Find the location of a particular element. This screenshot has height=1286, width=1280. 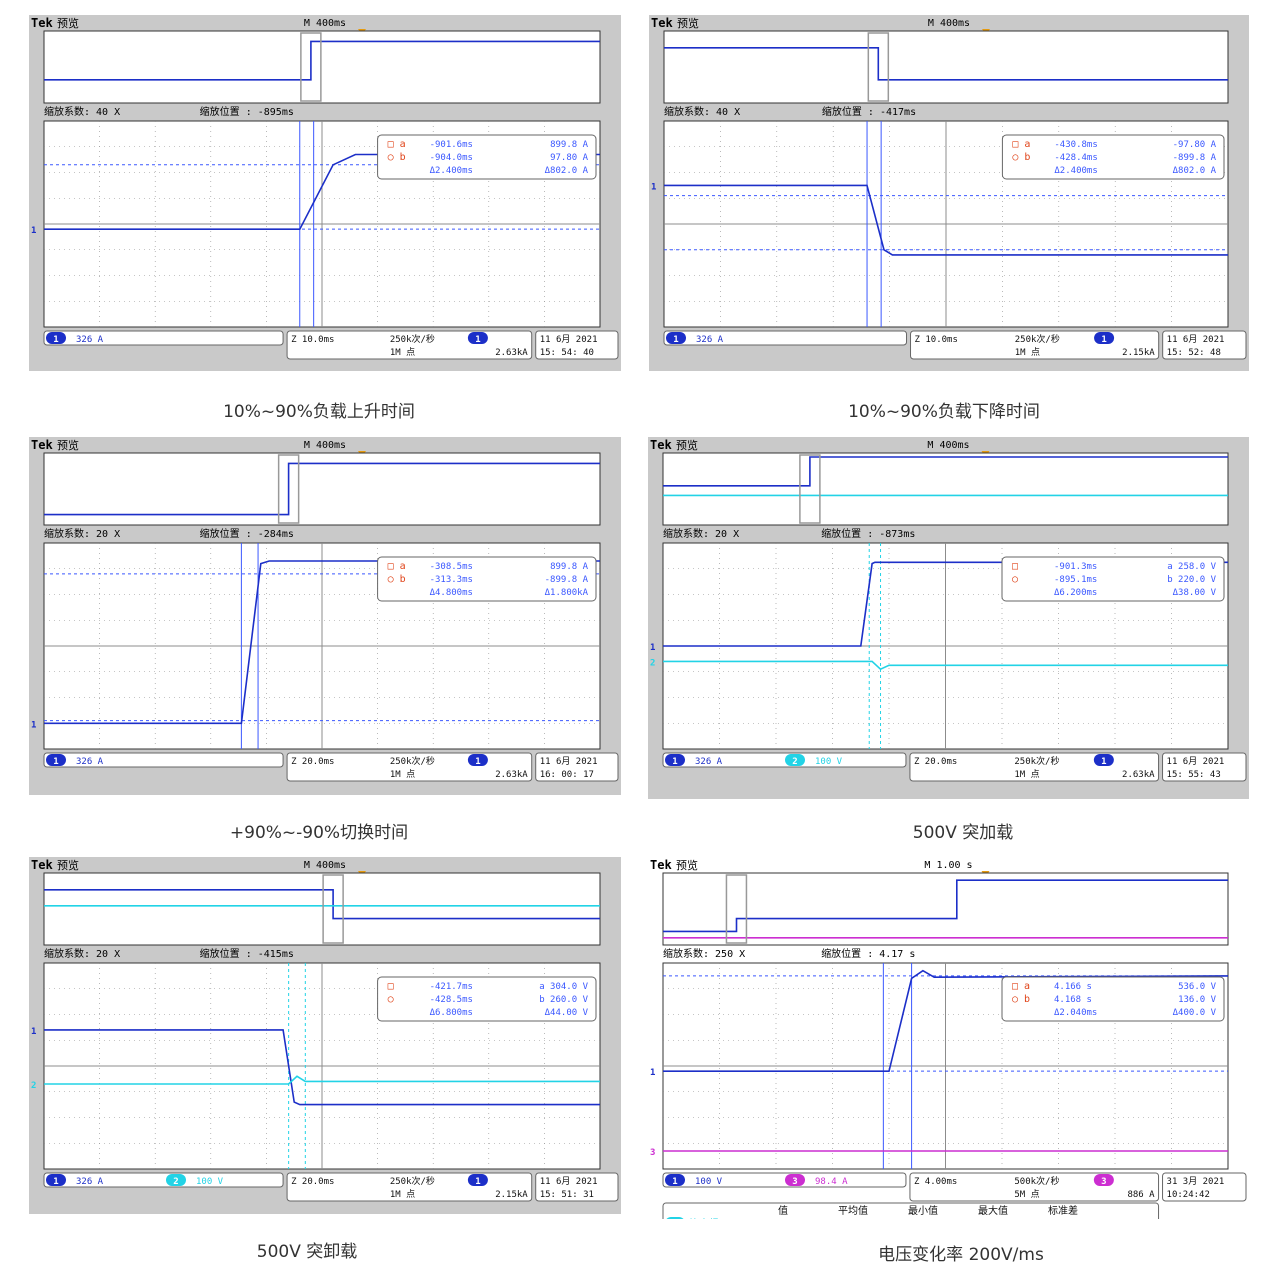

zoom-factor-label: 缩放系数: 40 X is located at coordinates (82, 111).